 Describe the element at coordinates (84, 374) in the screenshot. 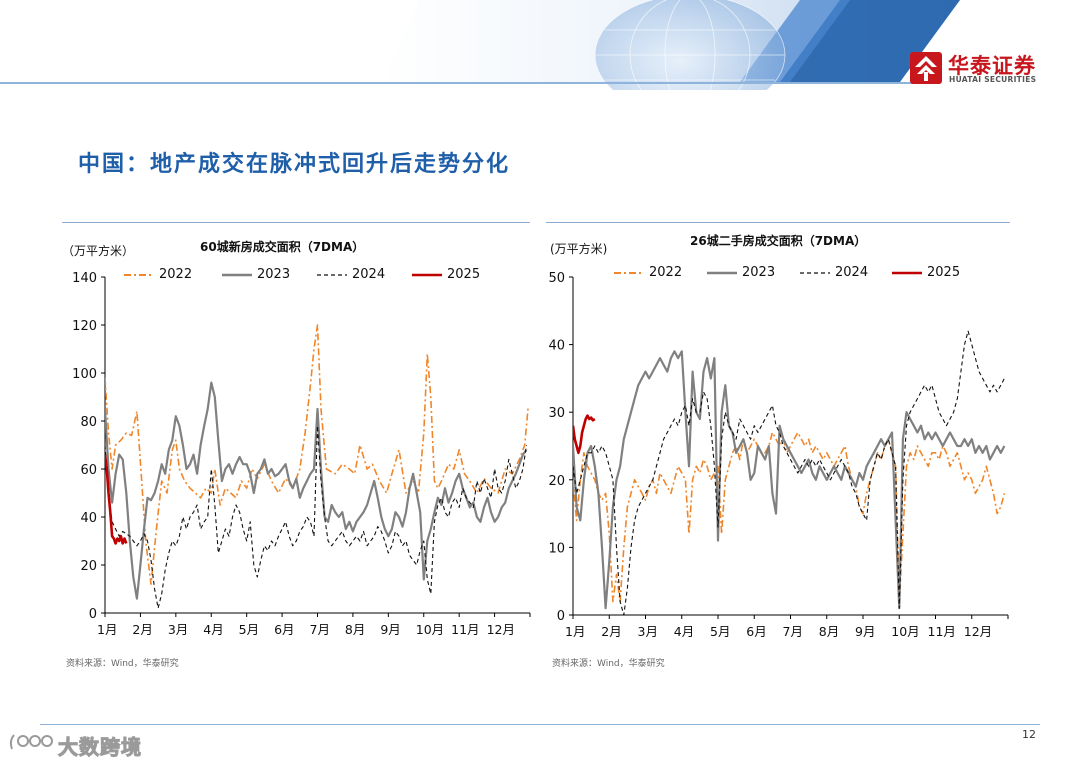

I see `y-tick-label: 100` at that location.